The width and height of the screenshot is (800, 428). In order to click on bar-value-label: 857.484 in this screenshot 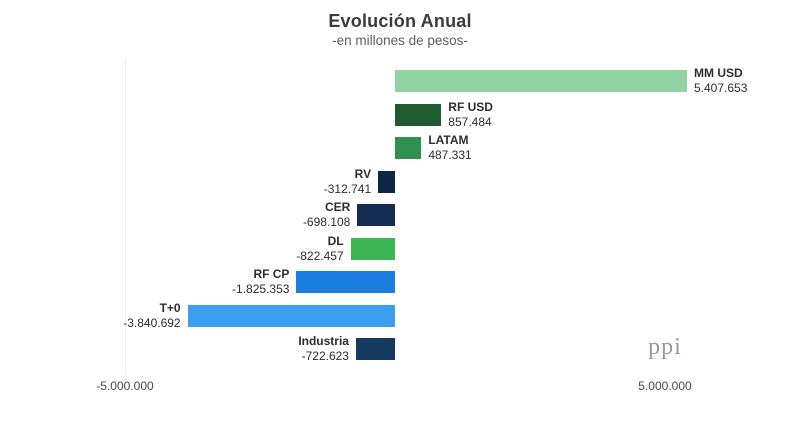, I will do `click(470, 121)`.